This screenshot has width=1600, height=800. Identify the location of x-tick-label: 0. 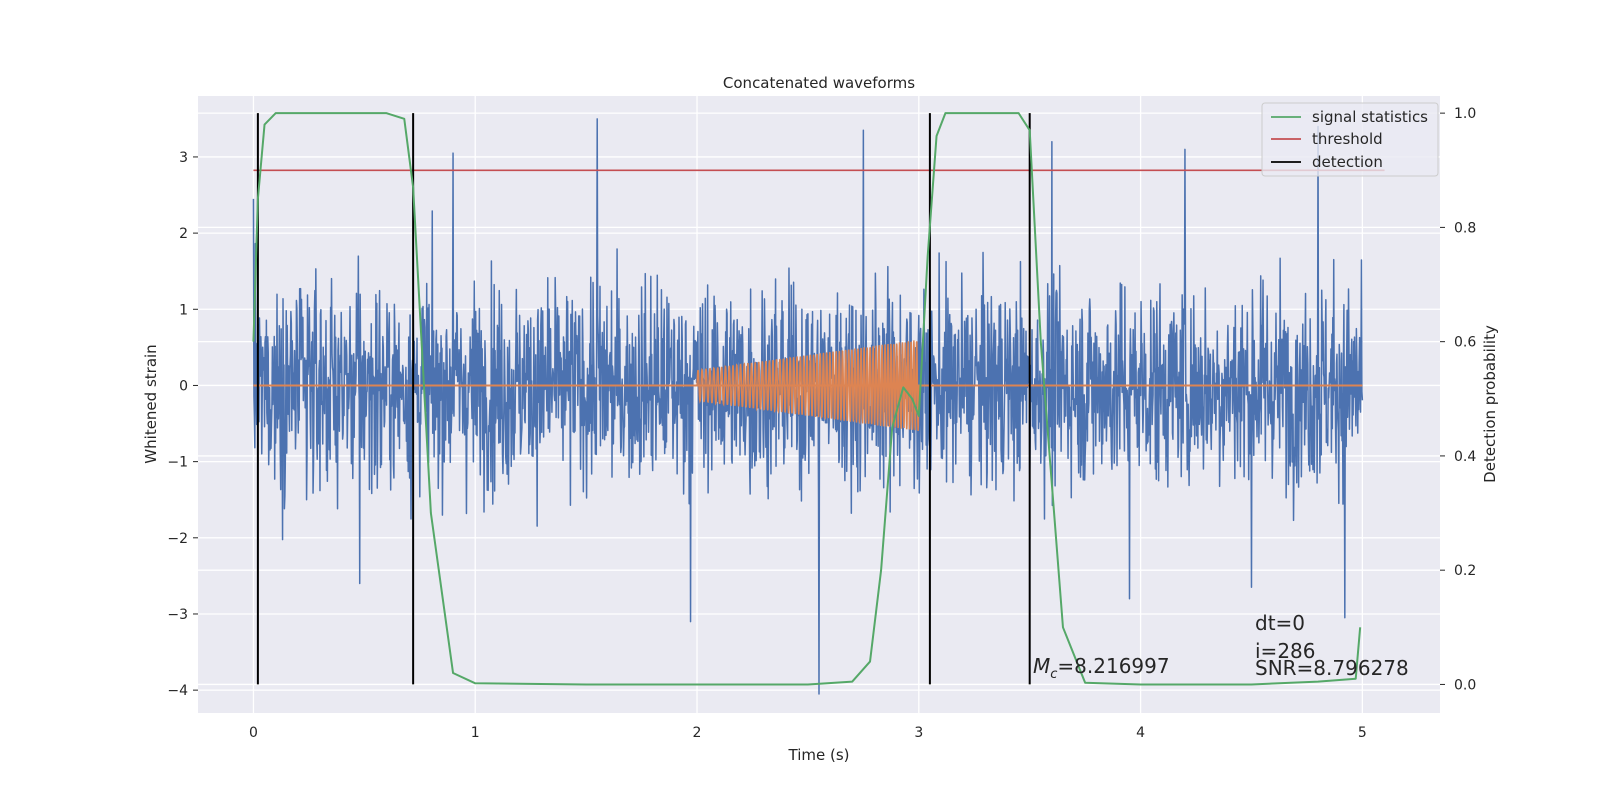
(253, 733).